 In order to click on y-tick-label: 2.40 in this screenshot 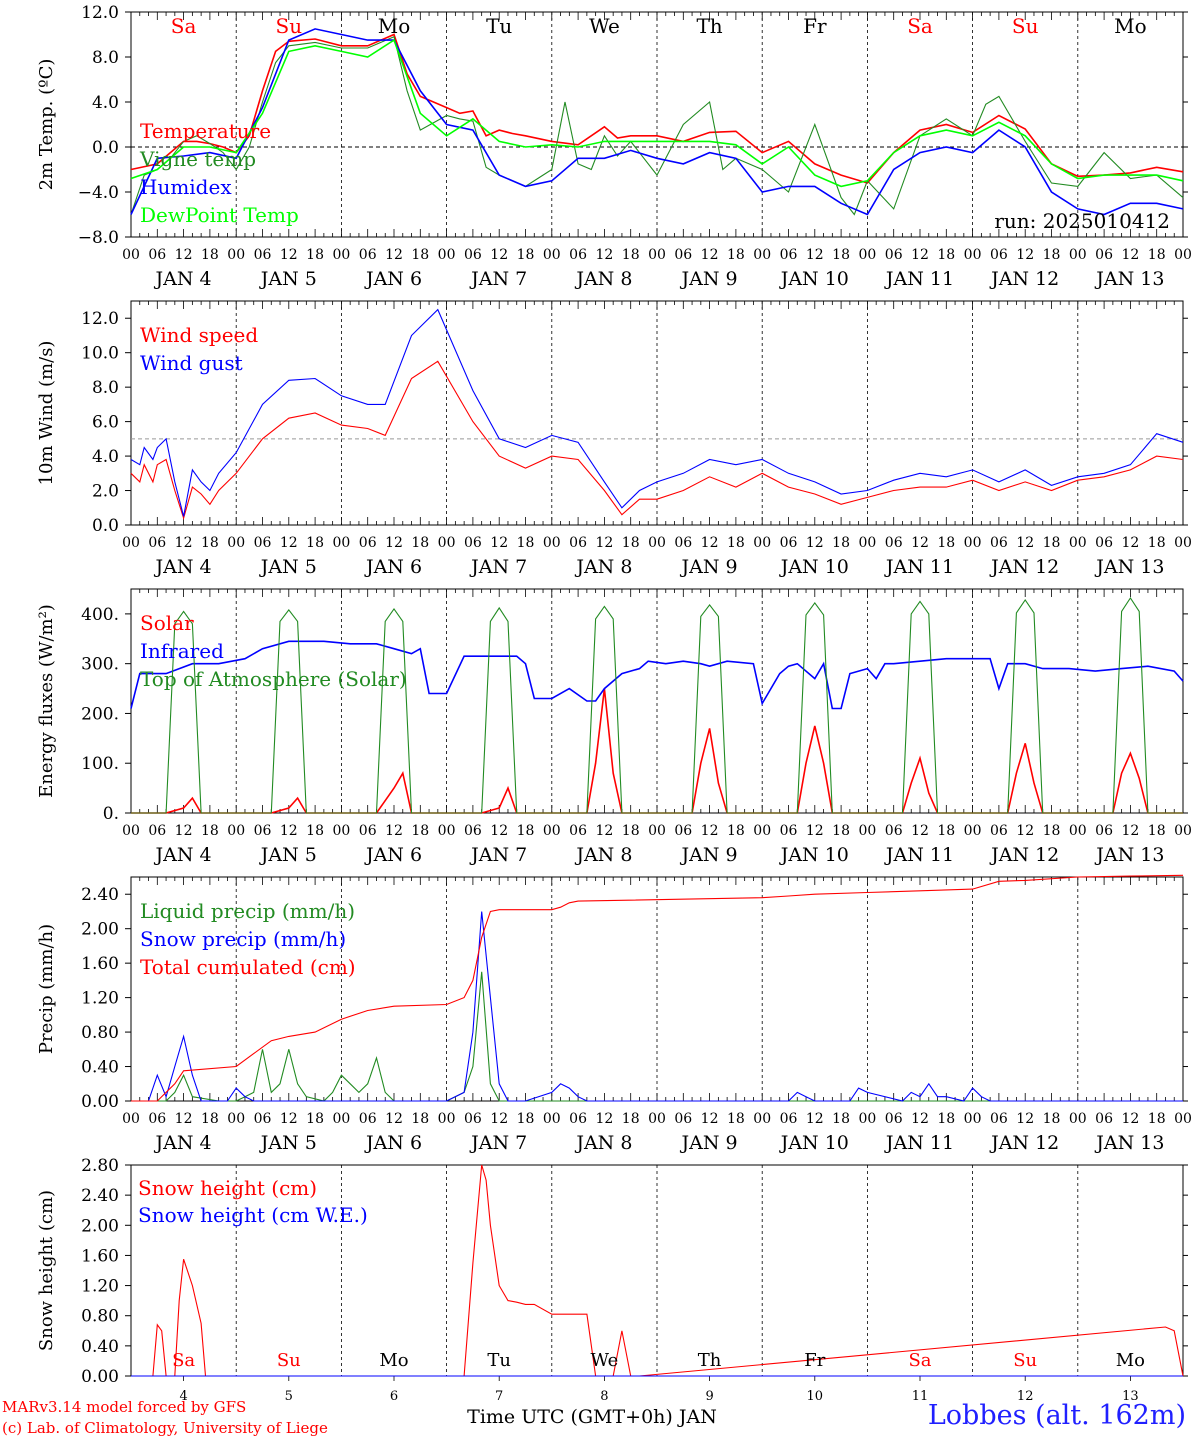, I will do `click(100, 895)`.